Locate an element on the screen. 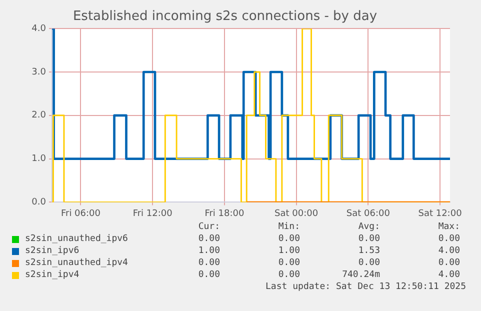 This screenshot has height=311, width=481. text: Avg: is located at coordinates (369, 227).